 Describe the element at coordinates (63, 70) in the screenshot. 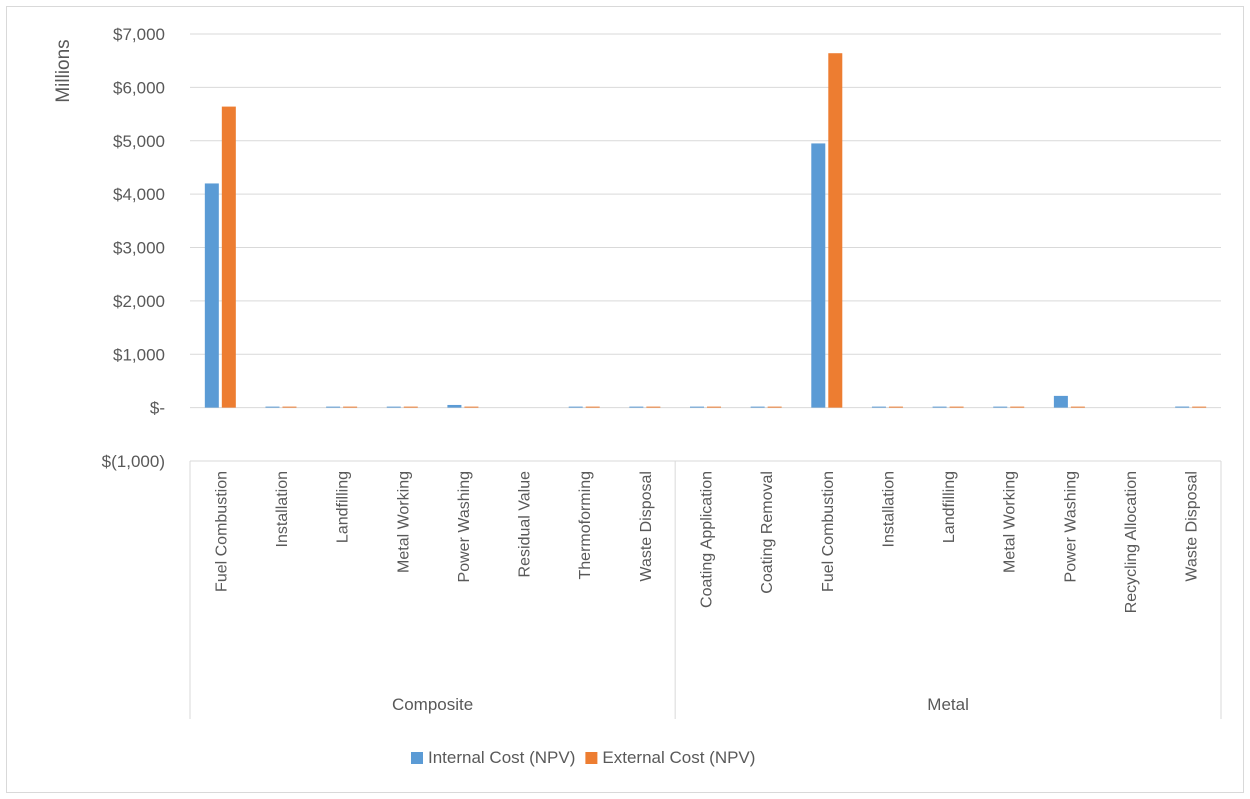

I see `y-axis-label: Millions` at that location.